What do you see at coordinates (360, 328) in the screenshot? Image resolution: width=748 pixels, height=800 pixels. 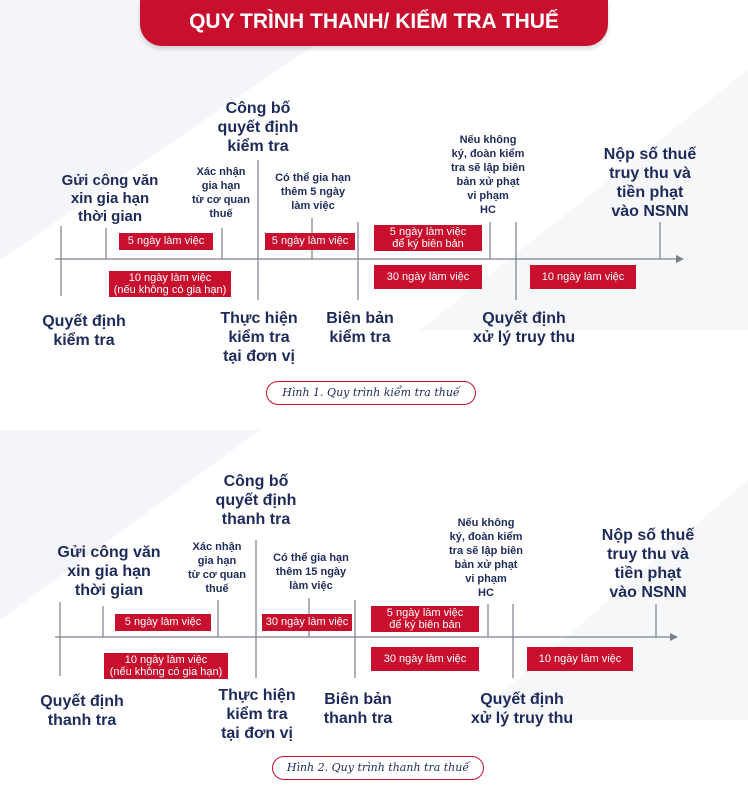 I see `label-bien-ban: Biên bản kiểm tra` at bounding box center [360, 328].